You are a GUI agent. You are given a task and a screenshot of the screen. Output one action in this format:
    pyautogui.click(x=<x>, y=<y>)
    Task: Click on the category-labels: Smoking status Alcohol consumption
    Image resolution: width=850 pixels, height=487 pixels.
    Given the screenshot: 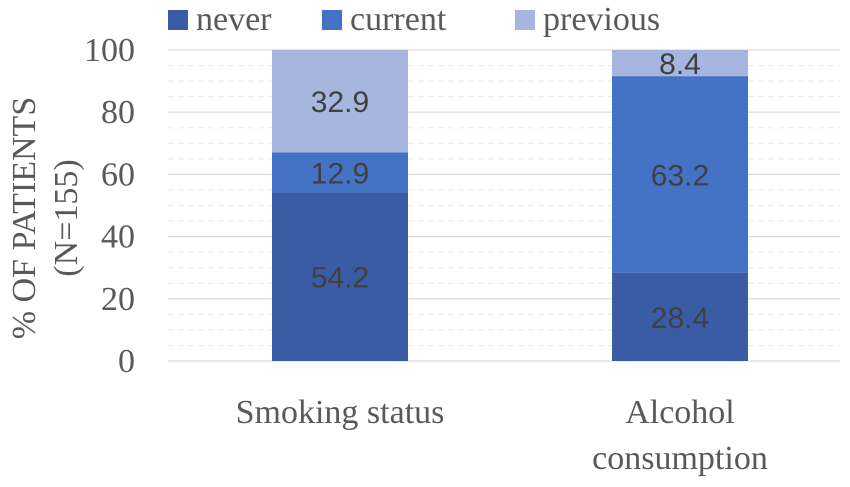 What is the action you would take?
    pyautogui.click(x=502, y=435)
    